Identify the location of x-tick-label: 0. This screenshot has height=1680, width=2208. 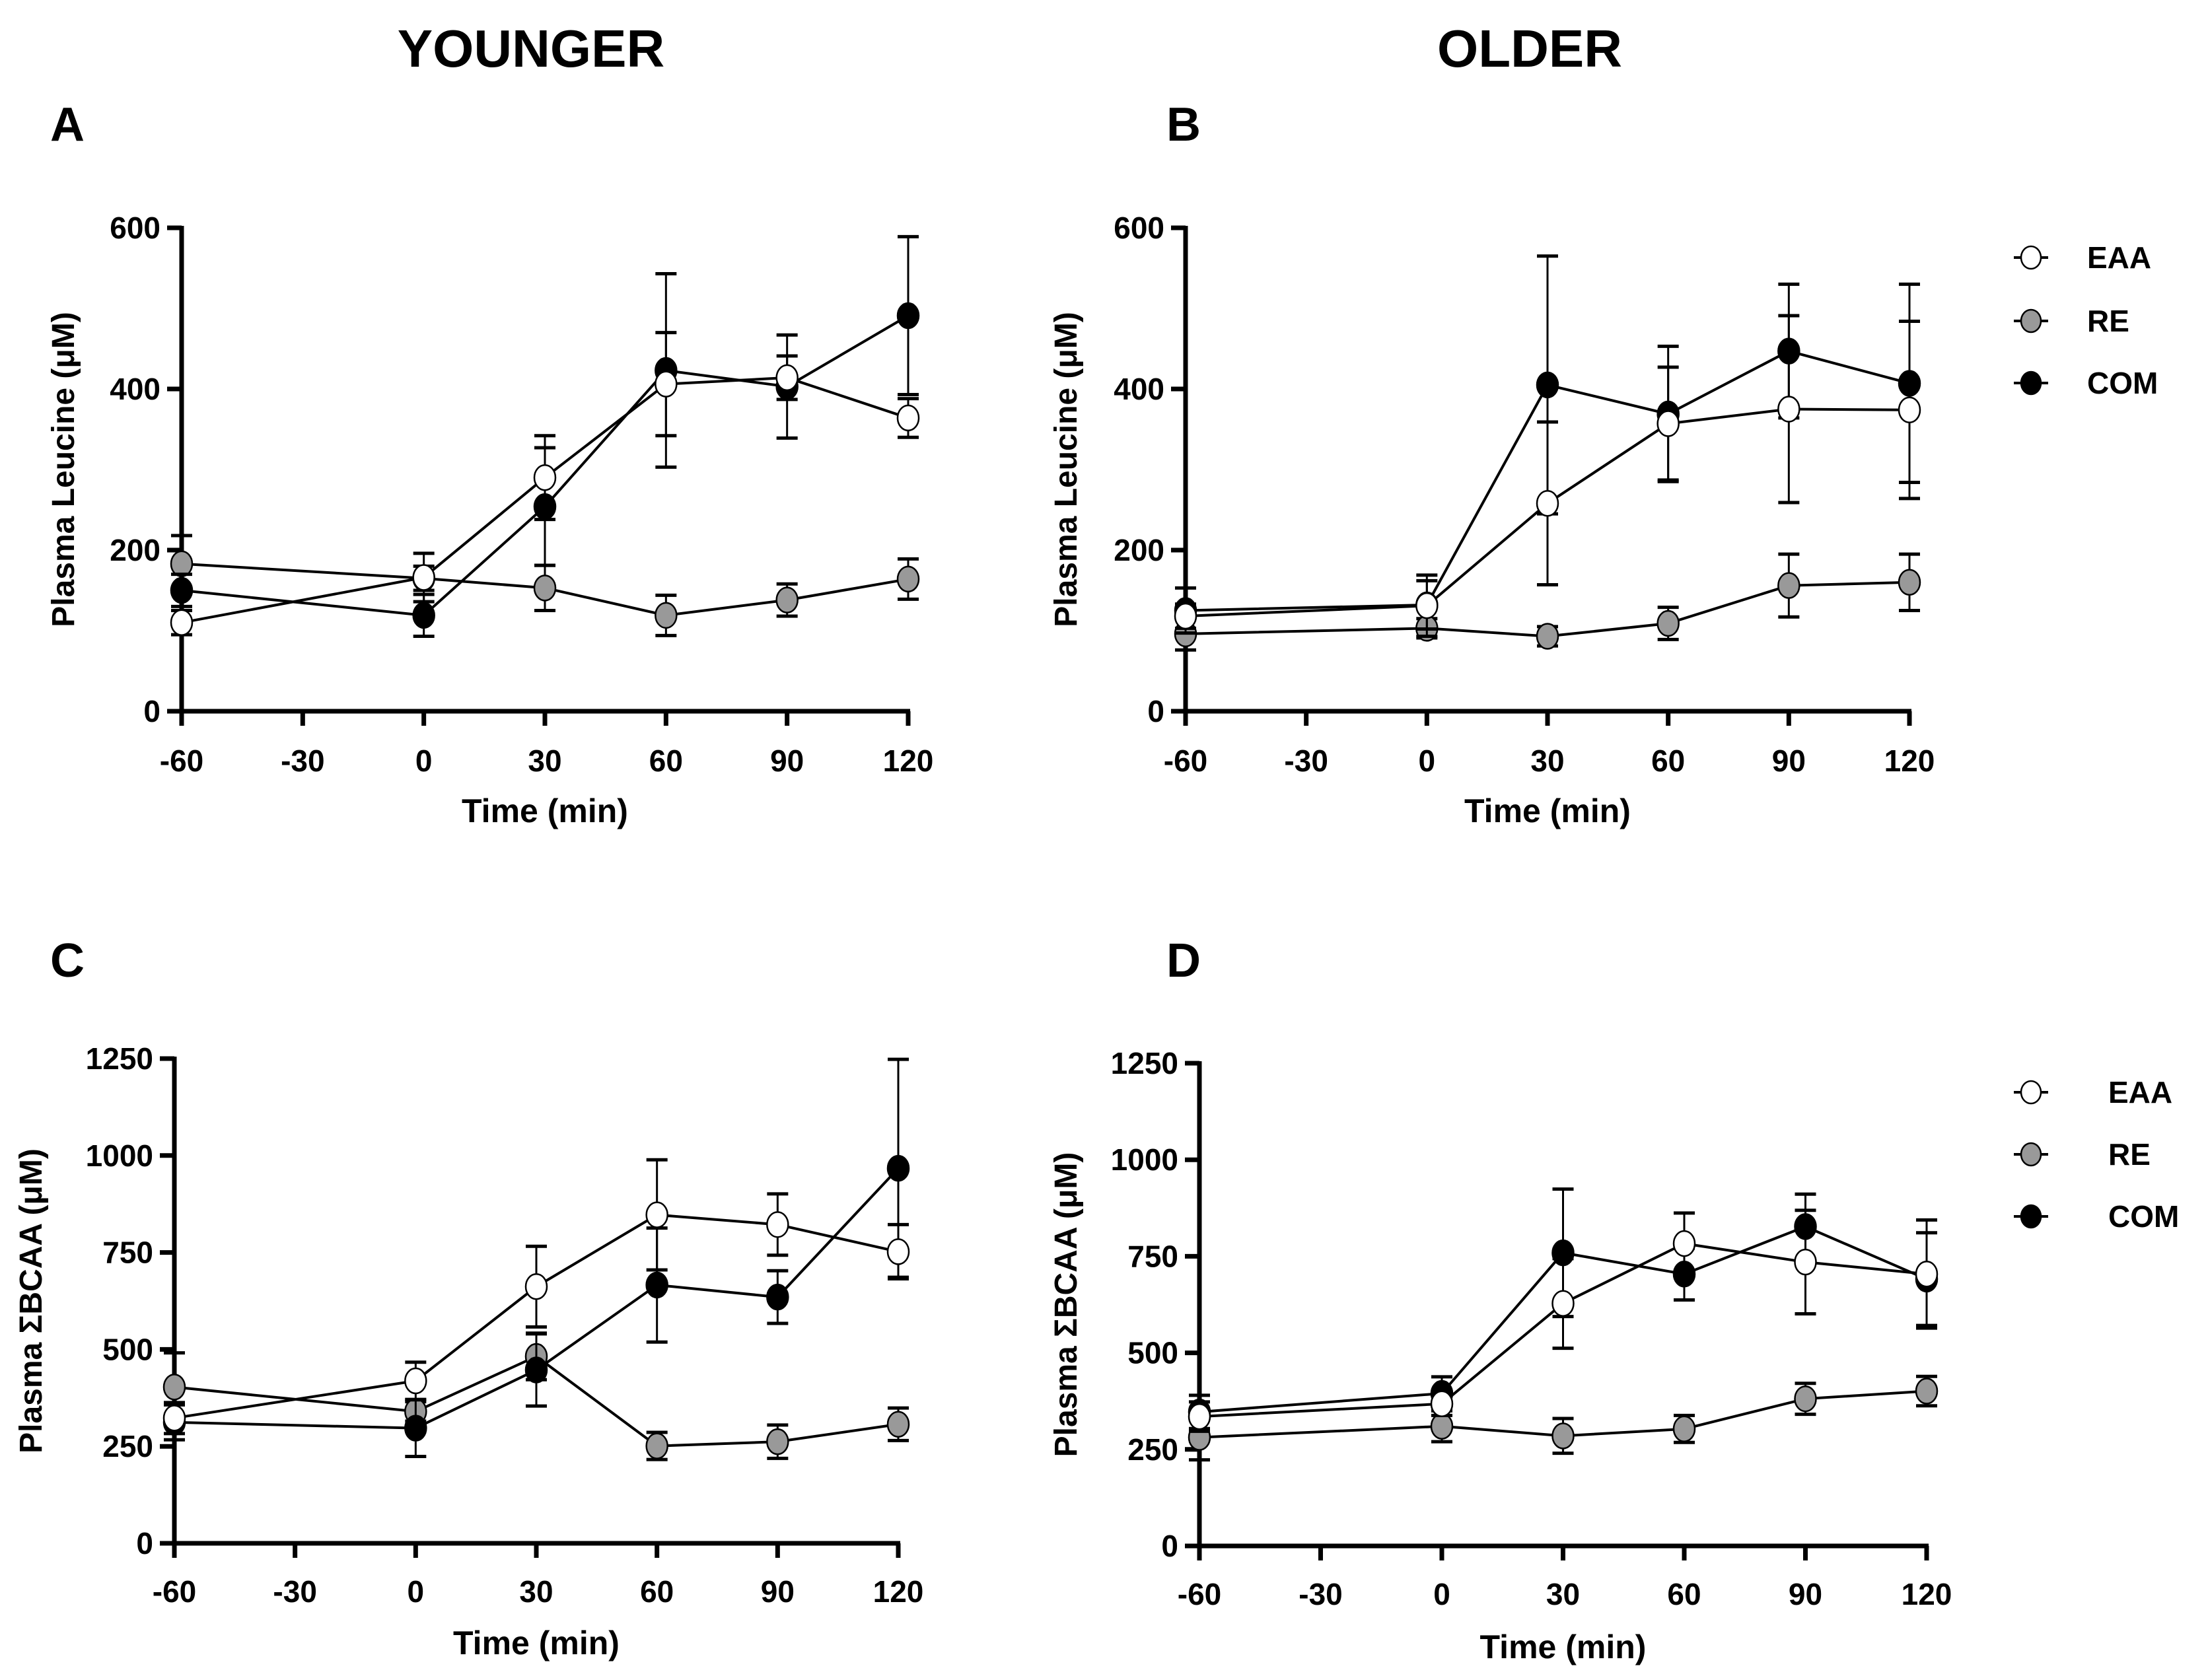
(417, 1591).